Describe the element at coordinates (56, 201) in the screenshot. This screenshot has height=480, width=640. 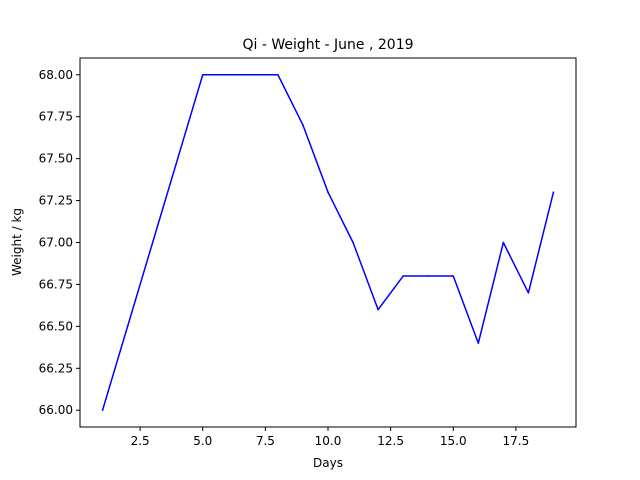
I see `y-tick-label: 67.25` at that location.